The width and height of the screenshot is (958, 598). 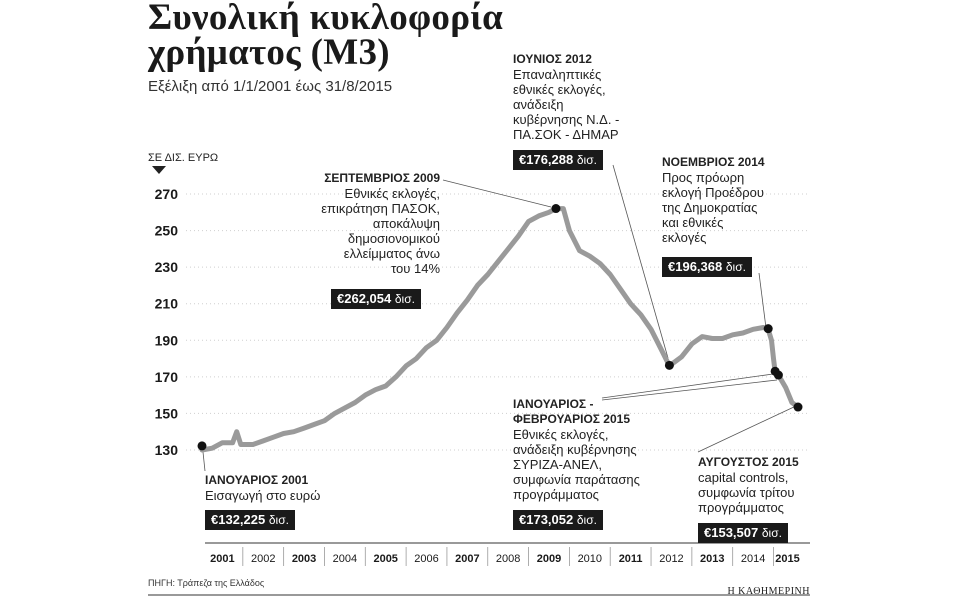 What do you see at coordinates (391, 253) in the screenshot?
I see `annotation-sep2009-text-4: ελλείμματος άνω` at bounding box center [391, 253].